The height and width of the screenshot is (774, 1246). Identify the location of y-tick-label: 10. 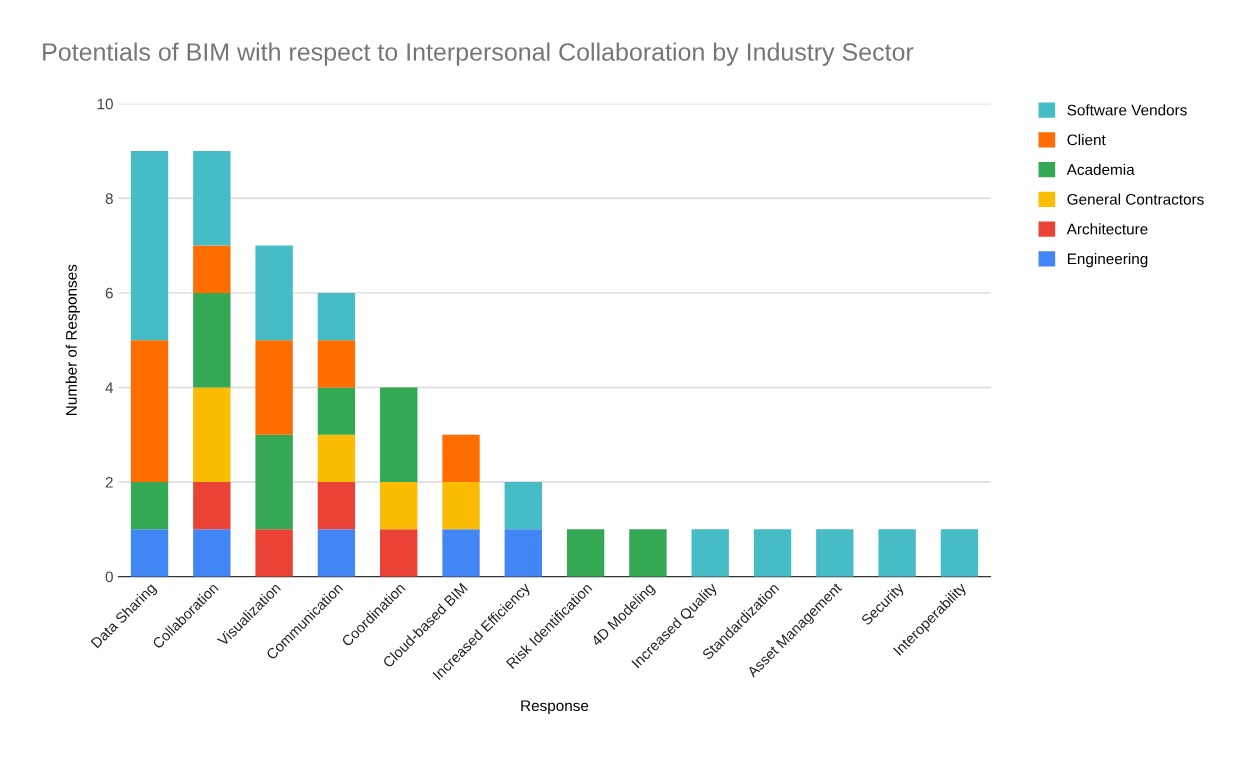
(105, 104).